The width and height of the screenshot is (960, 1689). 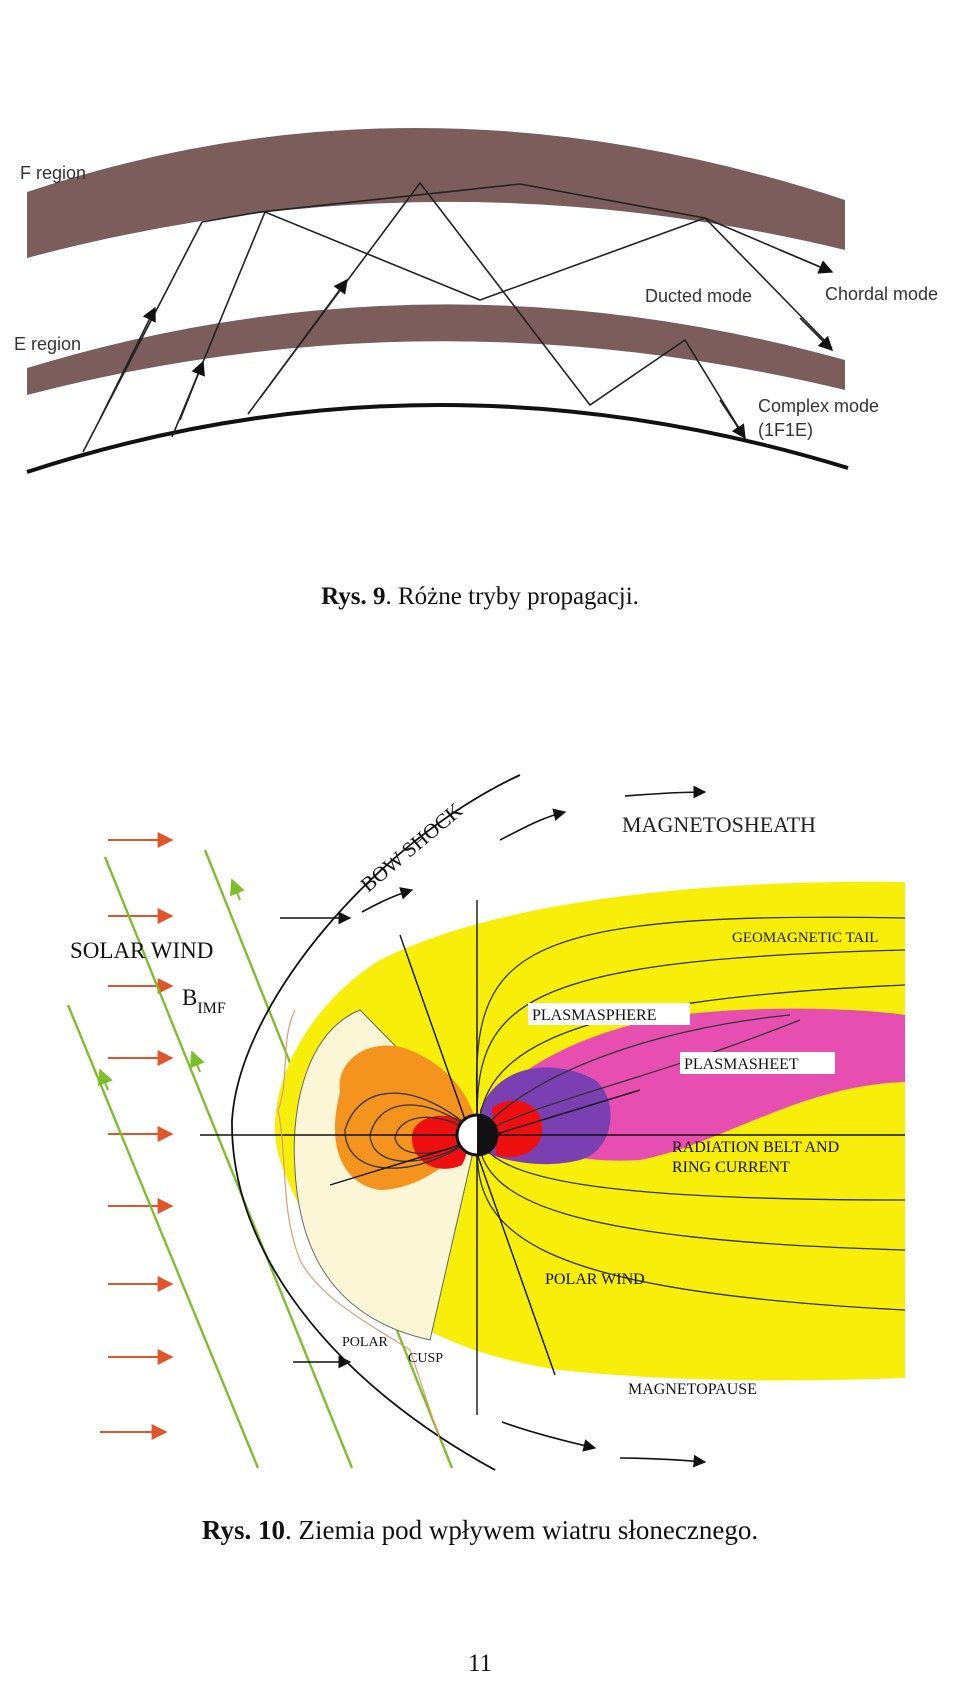 What do you see at coordinates (521, 1530) in the screenshot?
I see `figure-10-caption-text: . Ziemia pod wpływem wiatru słonecznego.` at bounding box center [521, 1530].